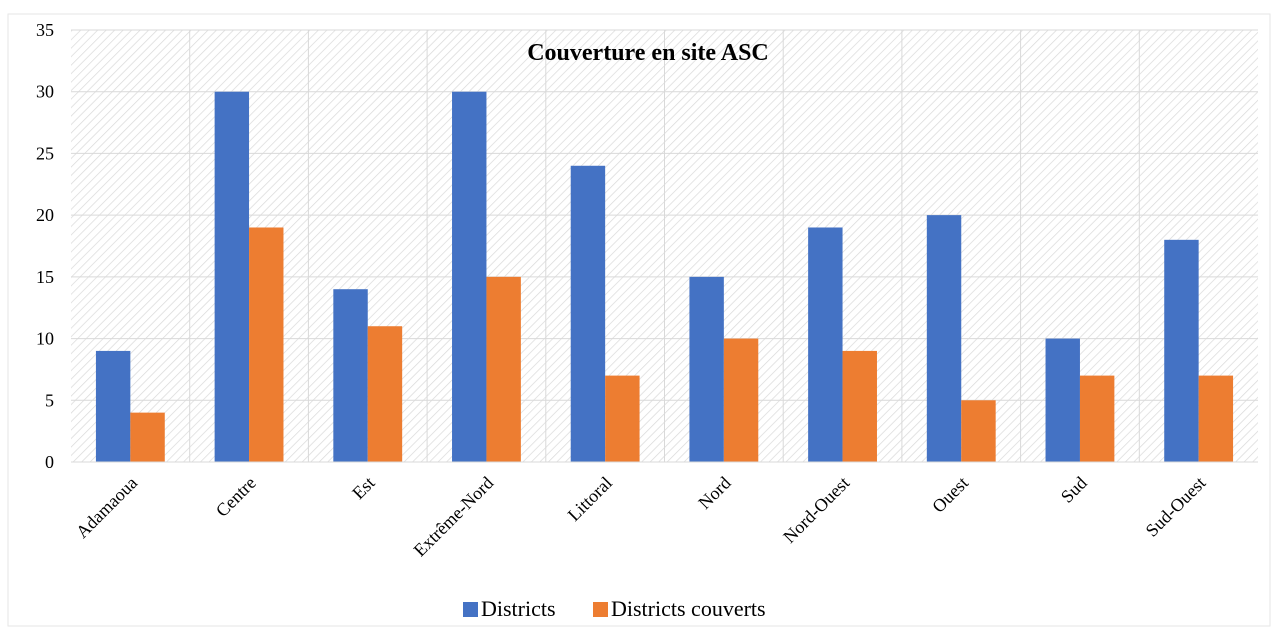 Image resolution: width=1276 pixels, height=635 pixels. What do you see at coordinates (648, 53) in the screenshot?
I see `chart-title: Couverture en site ASC` at bounding box center [648, 53].